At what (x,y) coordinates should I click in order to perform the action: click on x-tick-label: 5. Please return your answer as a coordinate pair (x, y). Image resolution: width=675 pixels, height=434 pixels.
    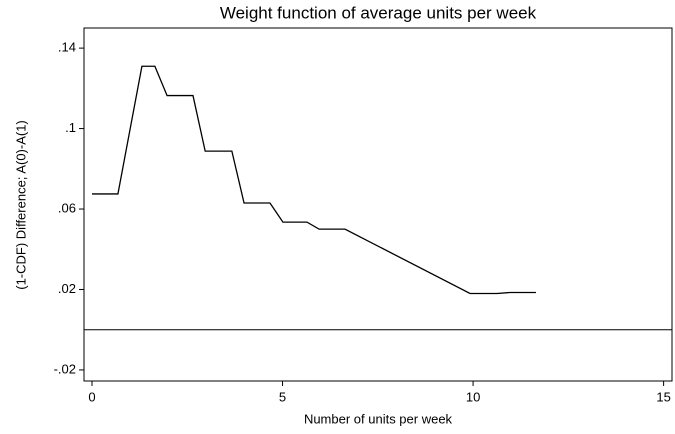
    Looking at the image, I should click on (282, 396).